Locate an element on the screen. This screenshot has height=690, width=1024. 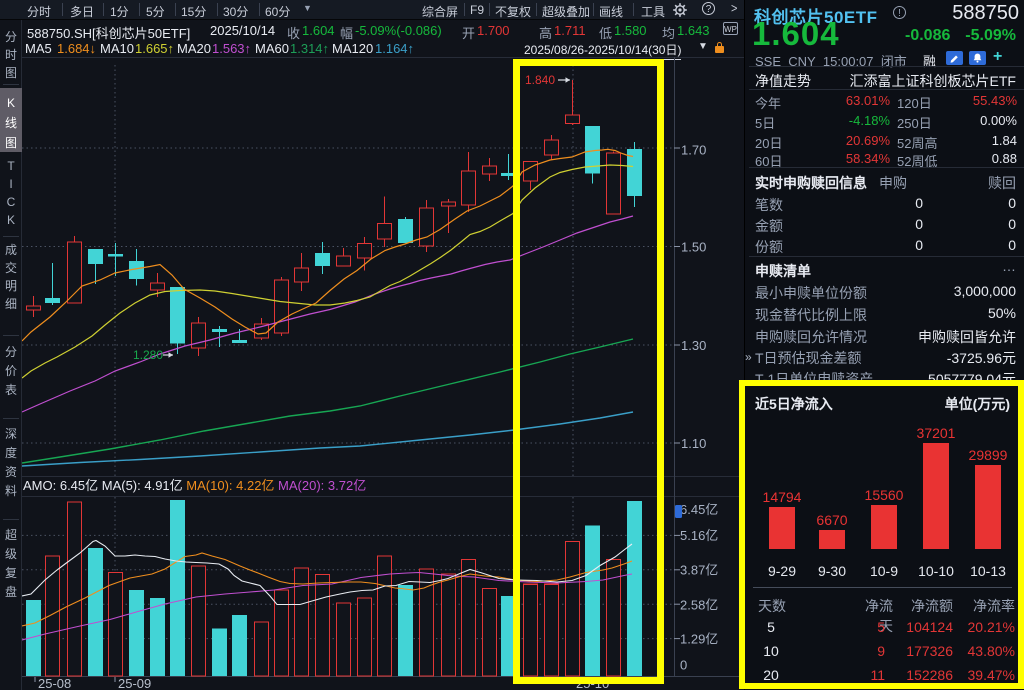
svg-text: 1.29亿 is located at coordinates (699, 639).